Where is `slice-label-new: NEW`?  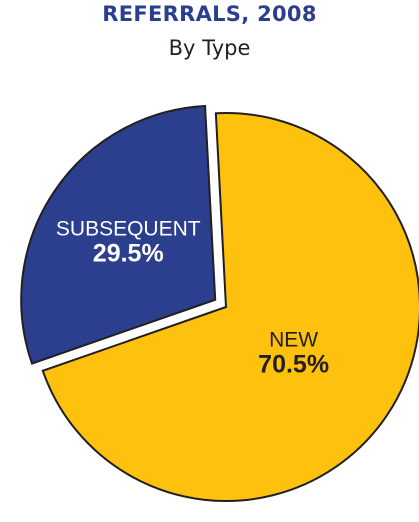 slice-label-new: NEW is located at coordinates (293, 339).